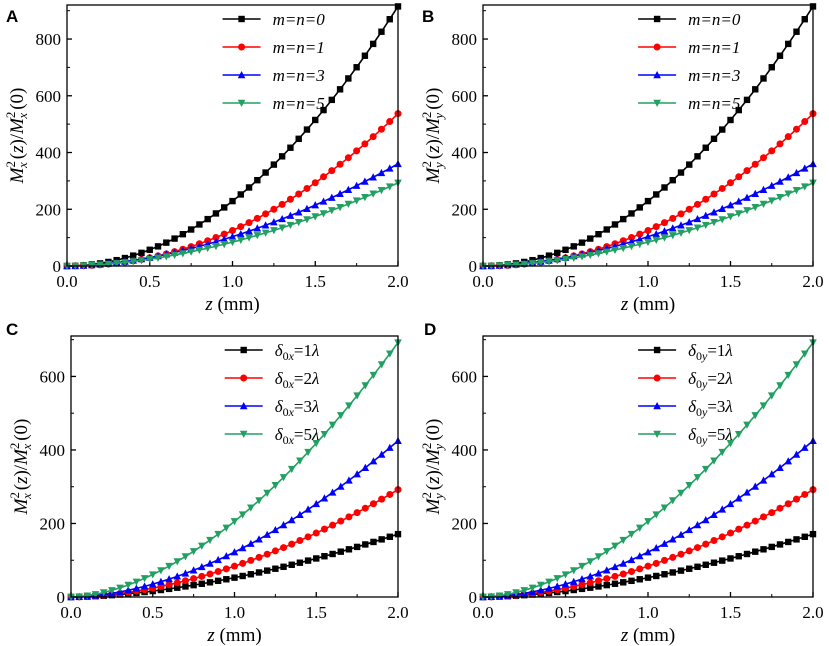  I want to click on series-line, so click(234, 543).